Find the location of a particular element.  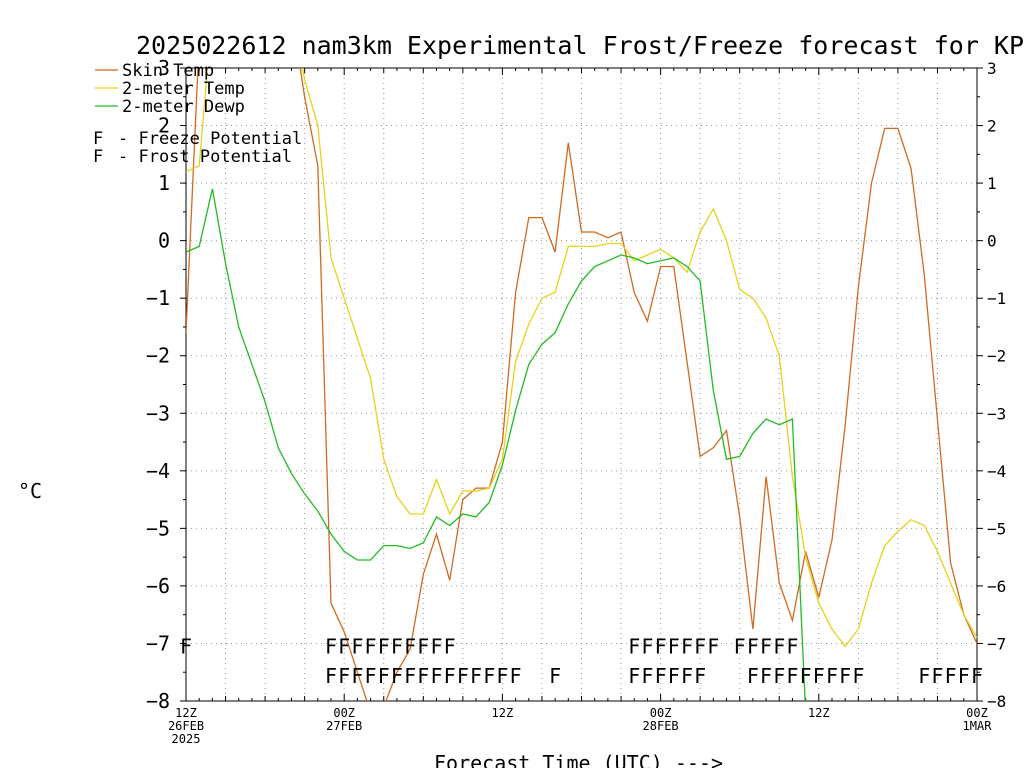

legend-label: - Frost Potential is located at coordinates (205, 157).